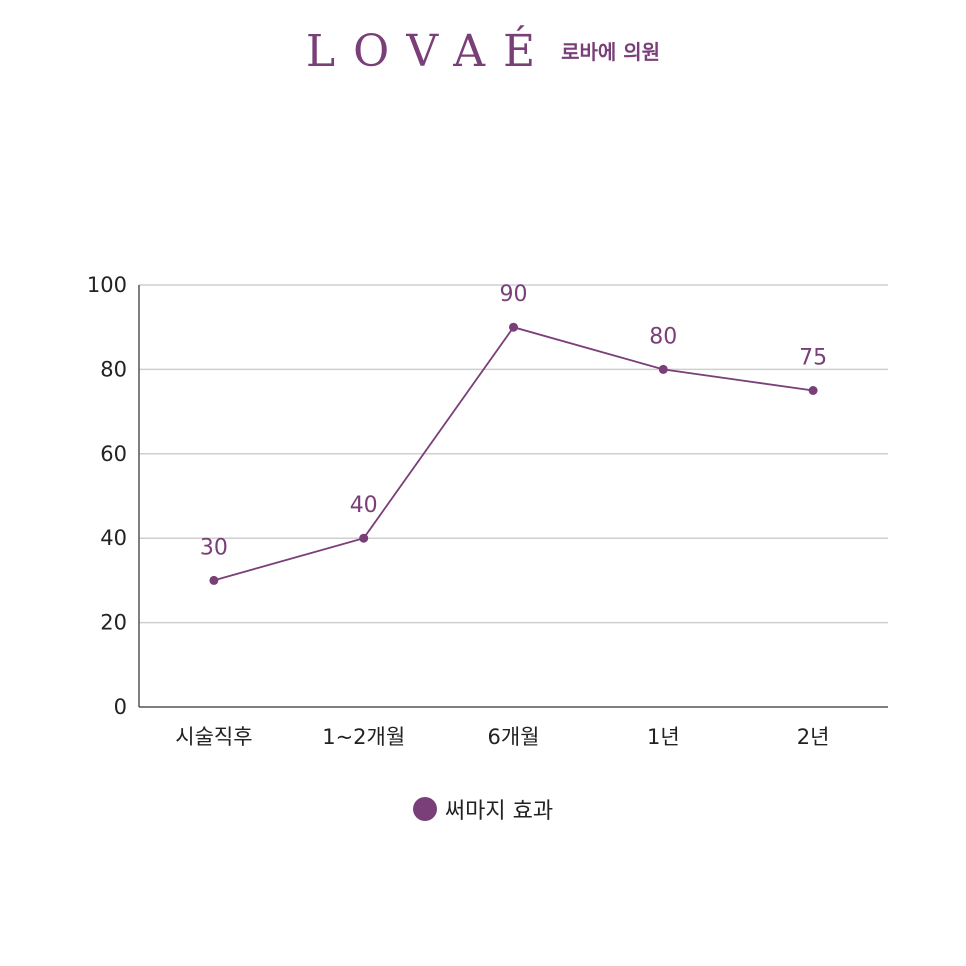  I want to click on y-tick-label: 60, so click(113, 454).